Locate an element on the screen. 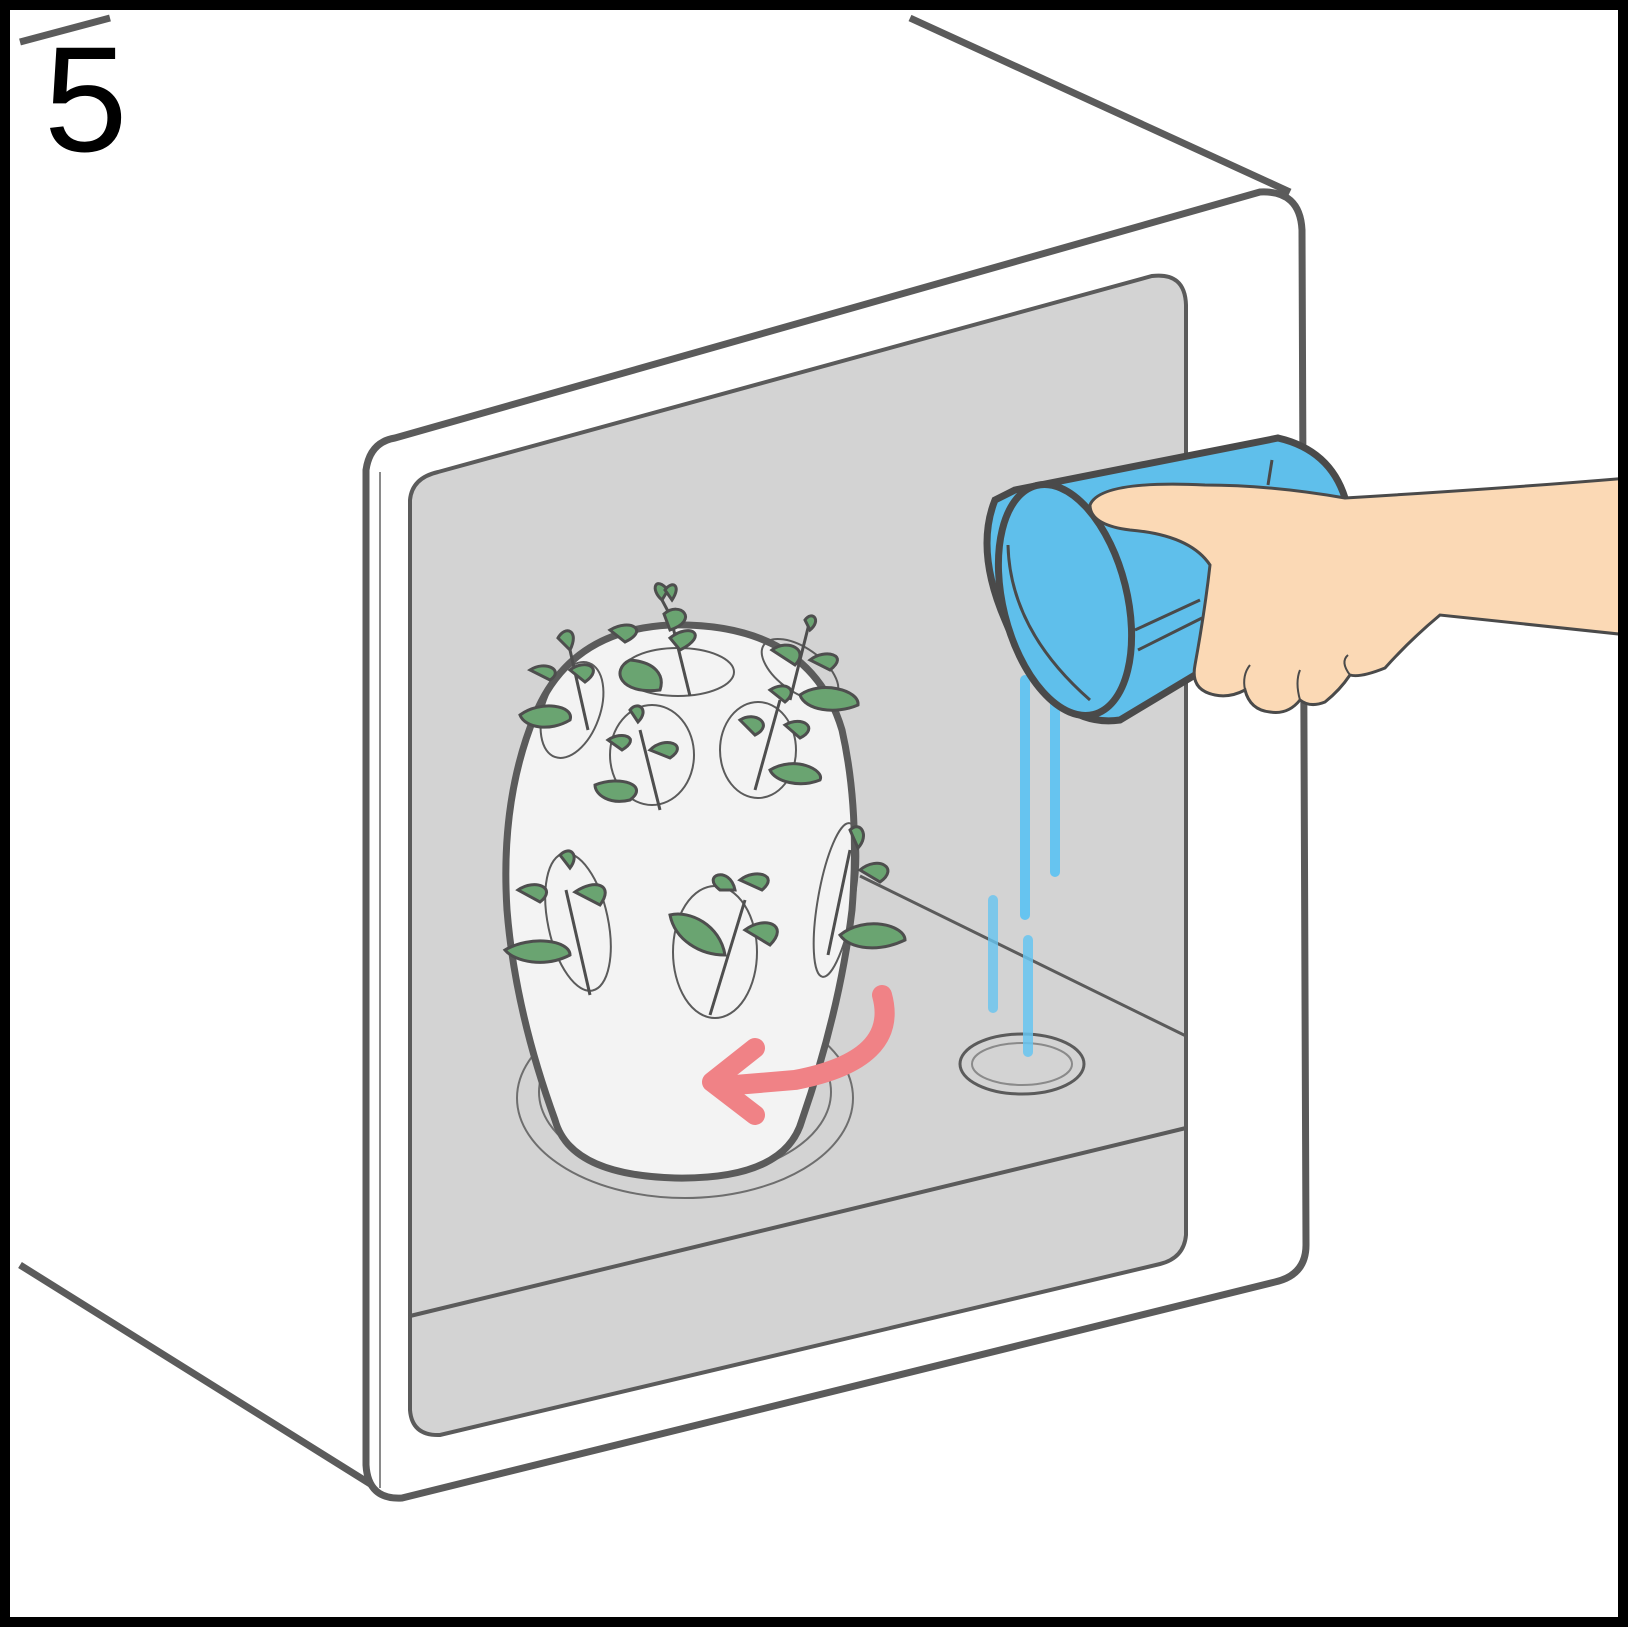 Image resolution: width=1628 pixels, height=1627 pixels. water-drain is located at coordinates (1022, 1064).